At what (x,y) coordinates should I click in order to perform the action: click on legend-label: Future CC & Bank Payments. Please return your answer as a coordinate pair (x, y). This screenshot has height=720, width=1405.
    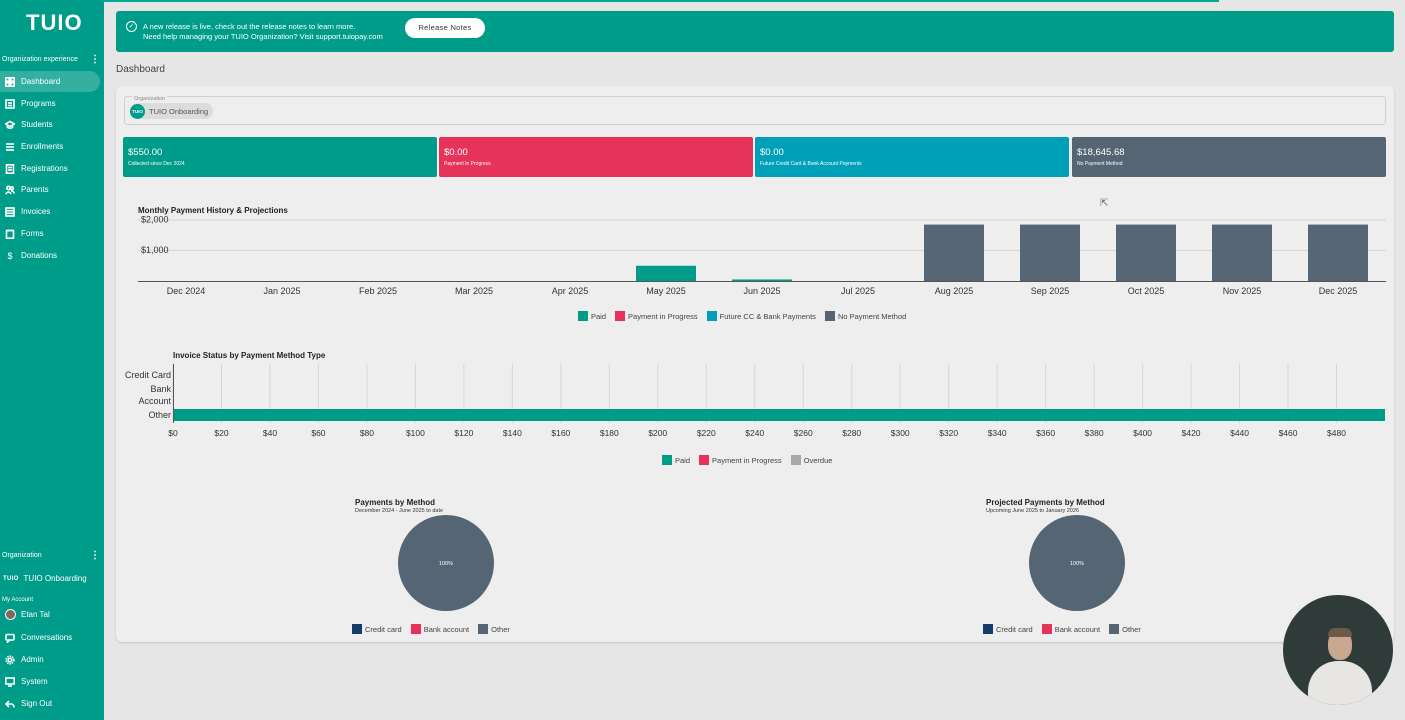
    Looking at the image, I should click on (767, 316).